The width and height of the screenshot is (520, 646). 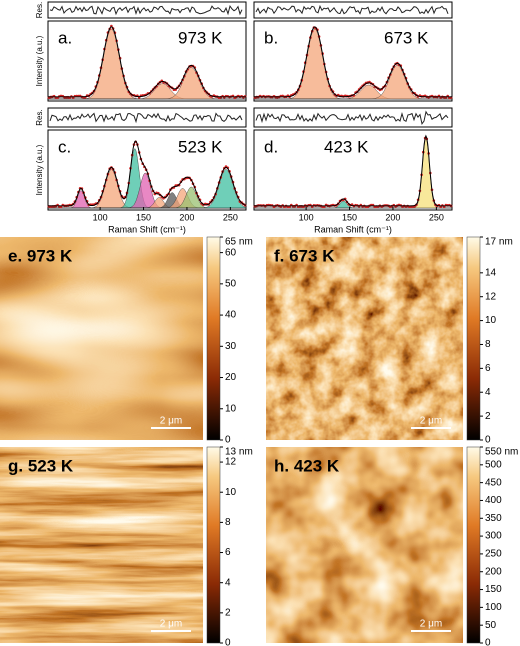 I want to click on panel-label: d., so click(x=271, y=146).